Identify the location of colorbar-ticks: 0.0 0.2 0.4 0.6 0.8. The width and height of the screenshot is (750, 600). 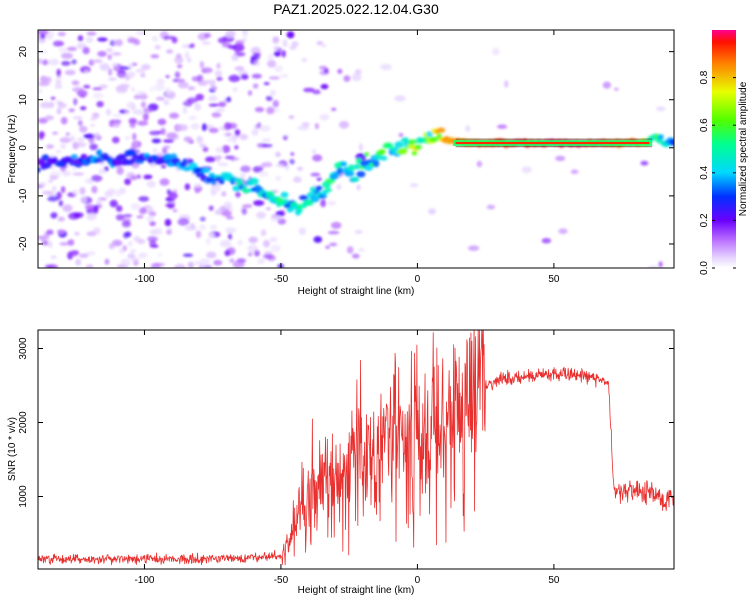
(717, 172).